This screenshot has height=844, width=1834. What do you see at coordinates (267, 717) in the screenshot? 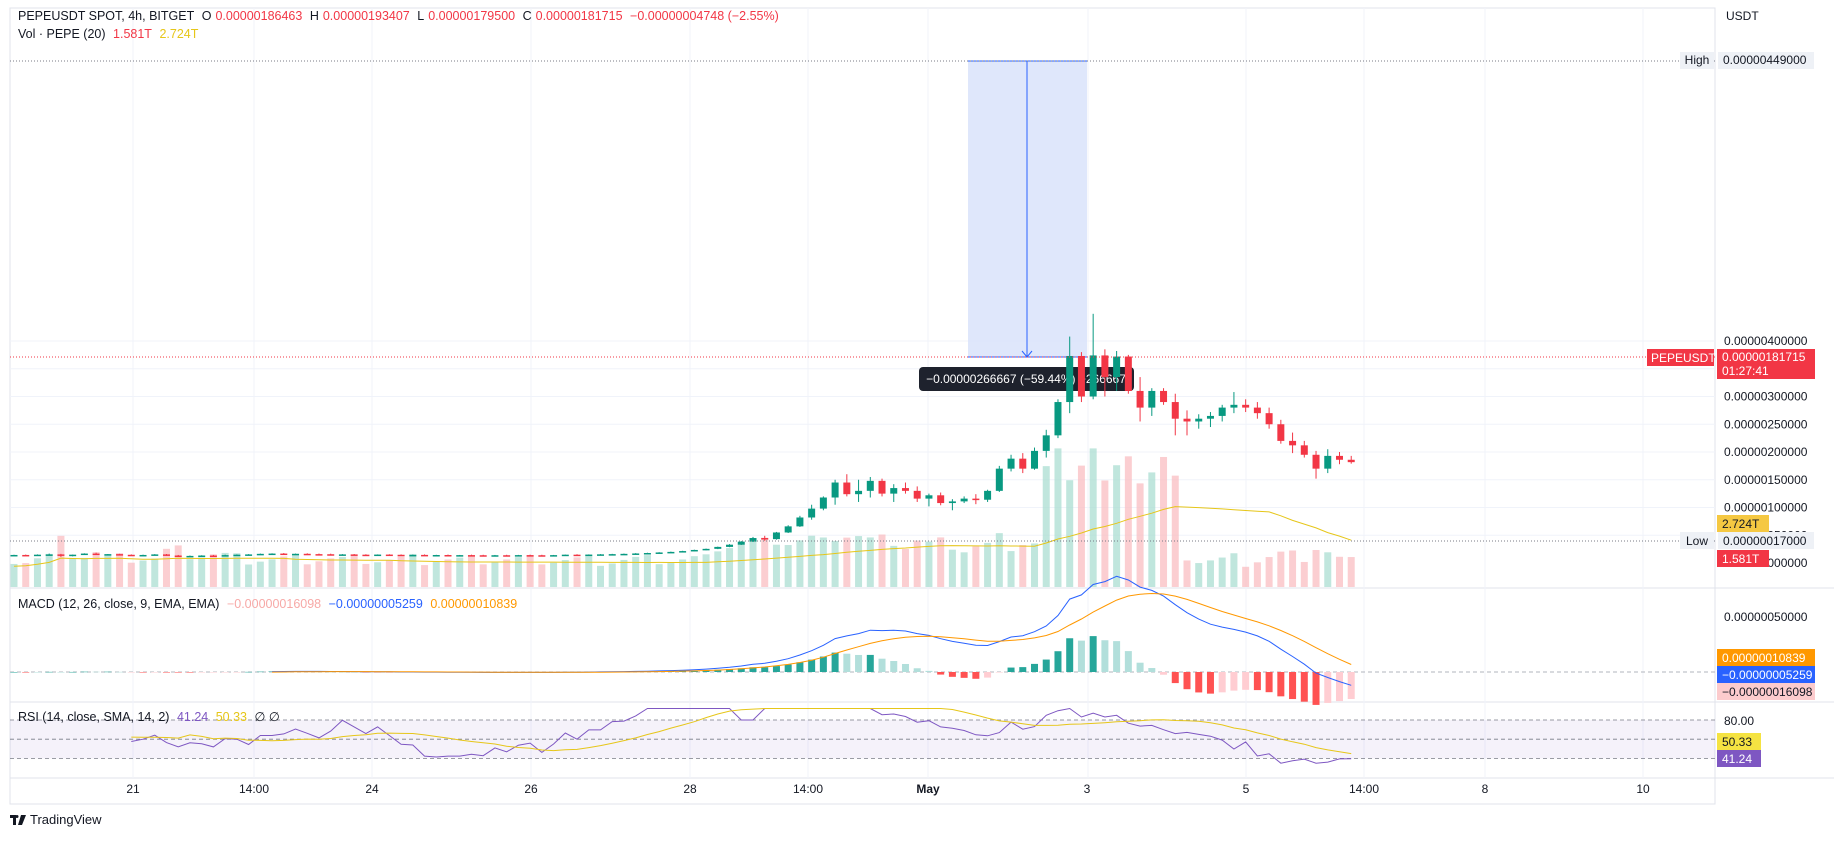
I see `rsi-flag-icons: ∅ ∅` at bounding box center [267, 717].